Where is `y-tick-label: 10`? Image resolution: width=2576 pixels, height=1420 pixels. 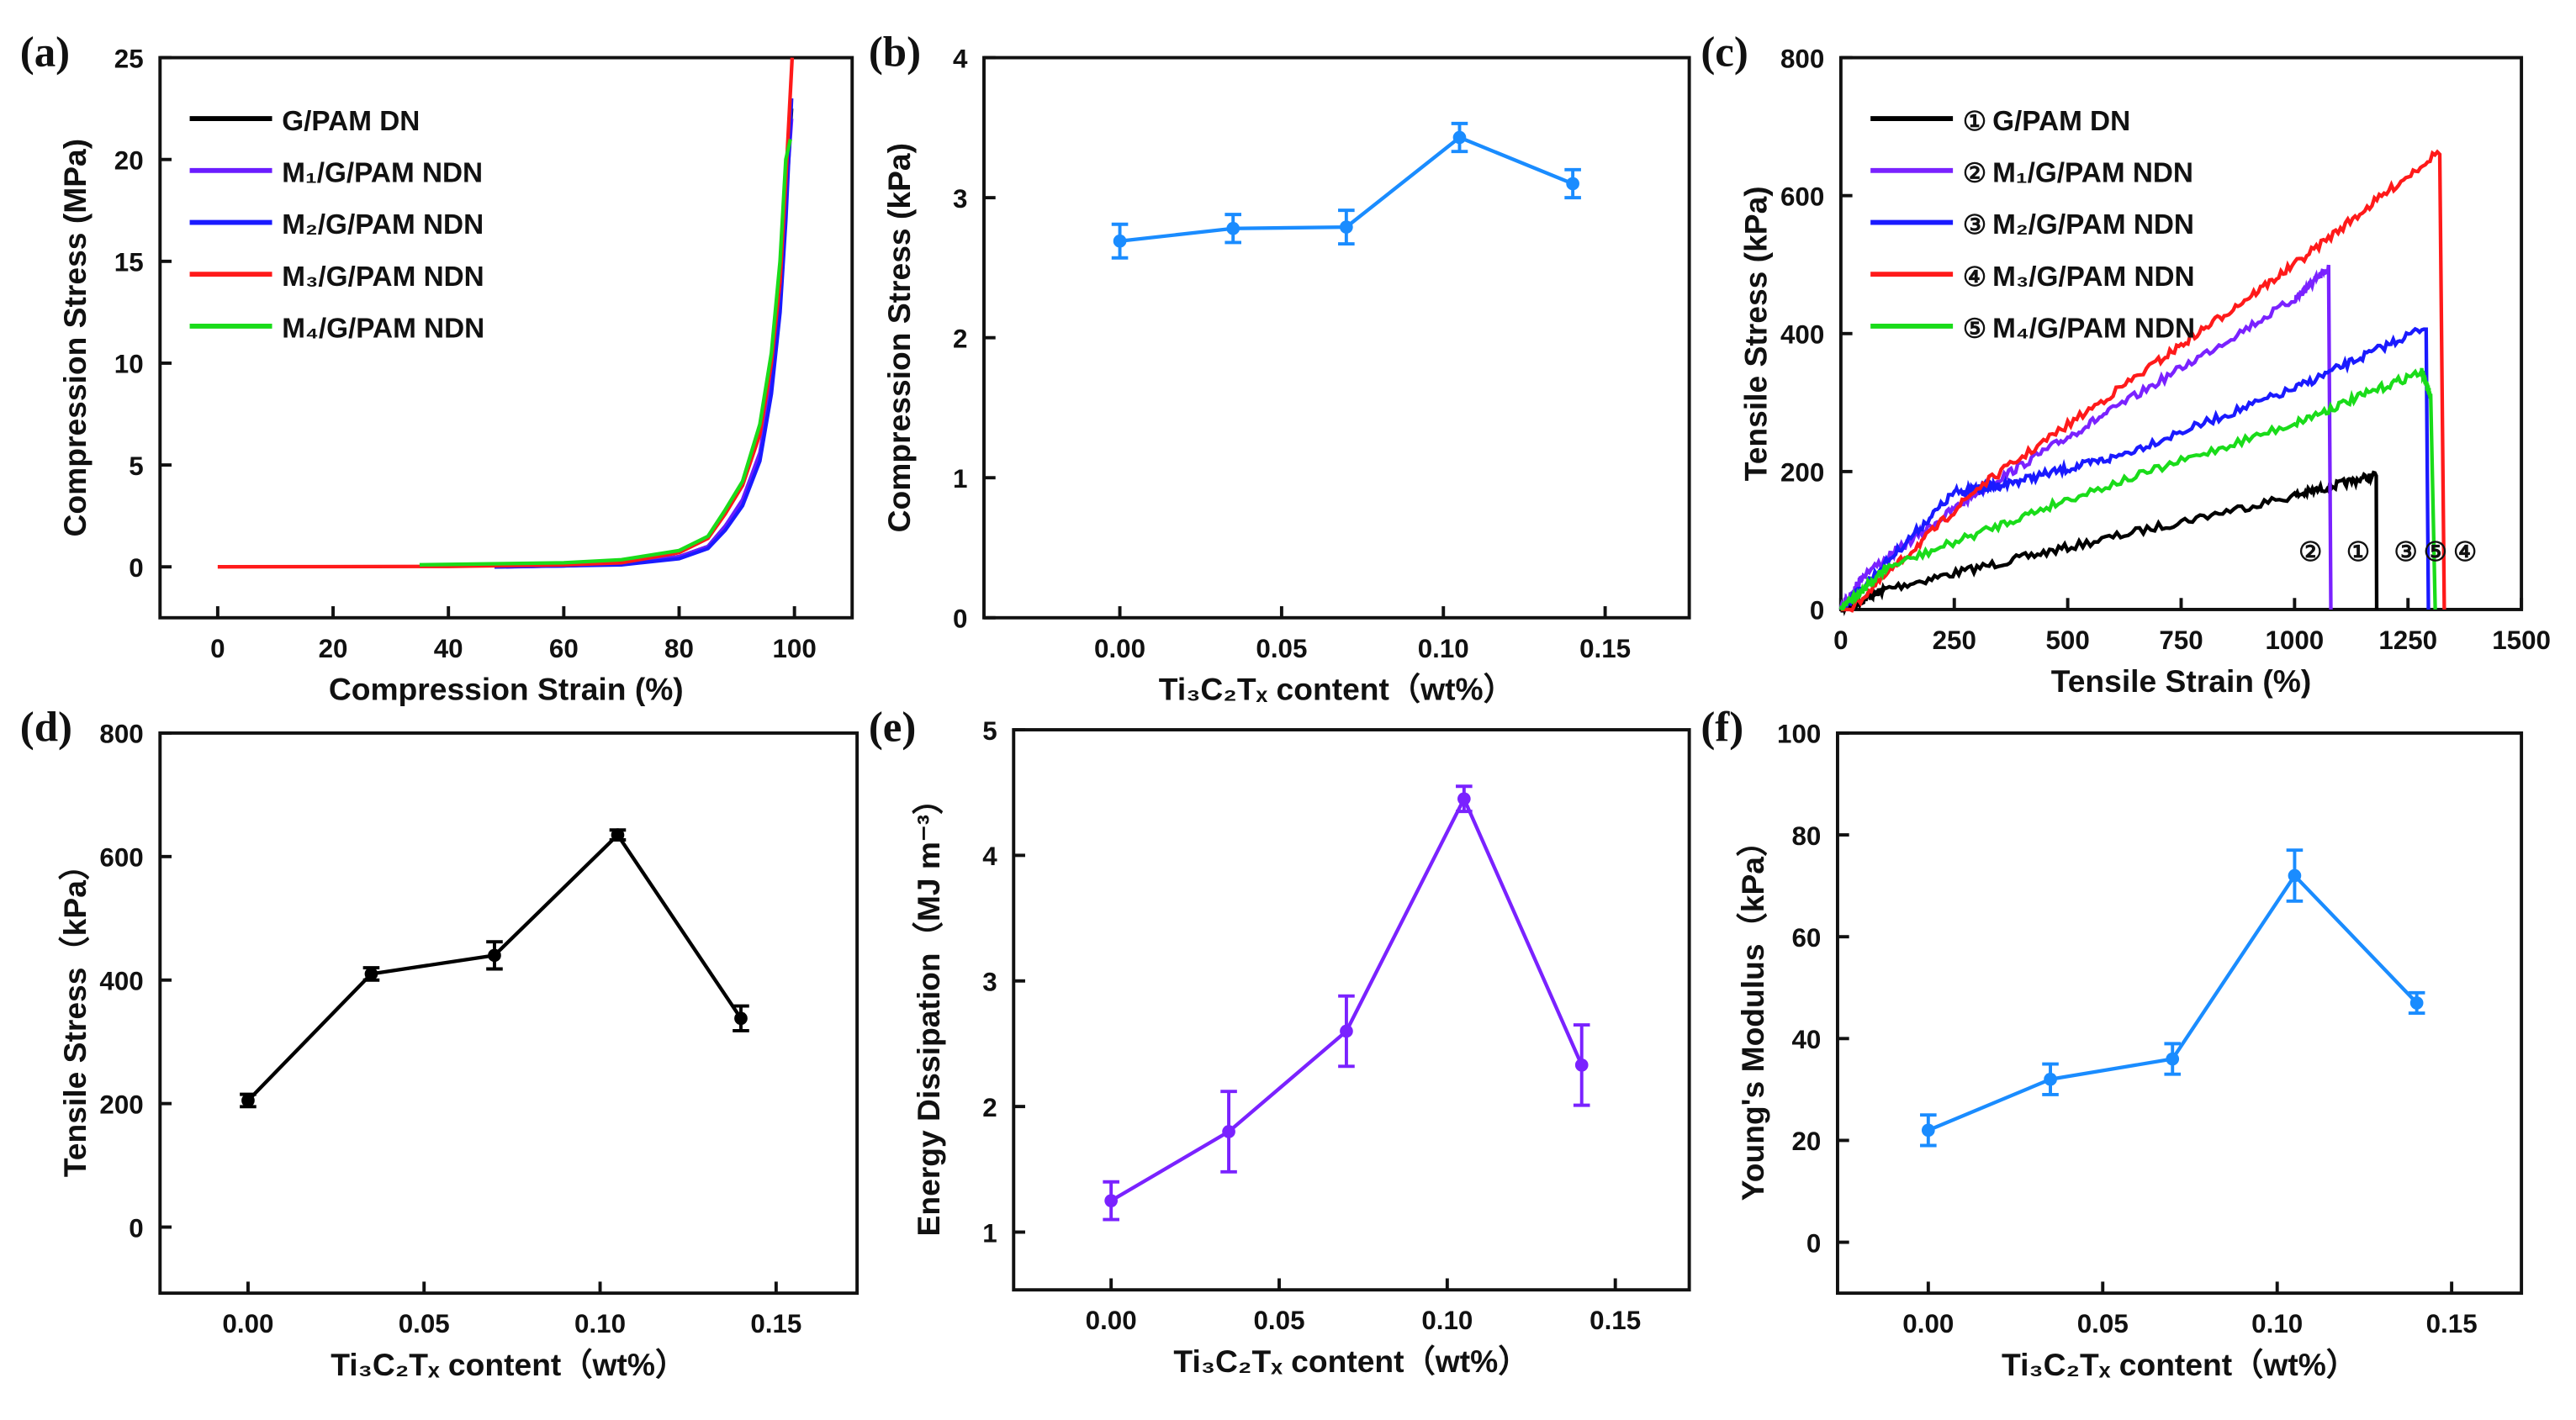
y-tick-label: 10 is located at coordinates (129, 365).